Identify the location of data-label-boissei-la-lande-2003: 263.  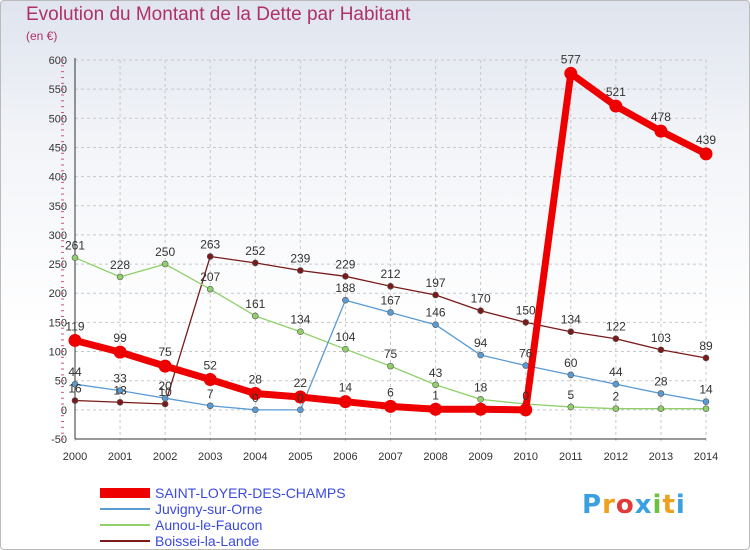
(210, 244).